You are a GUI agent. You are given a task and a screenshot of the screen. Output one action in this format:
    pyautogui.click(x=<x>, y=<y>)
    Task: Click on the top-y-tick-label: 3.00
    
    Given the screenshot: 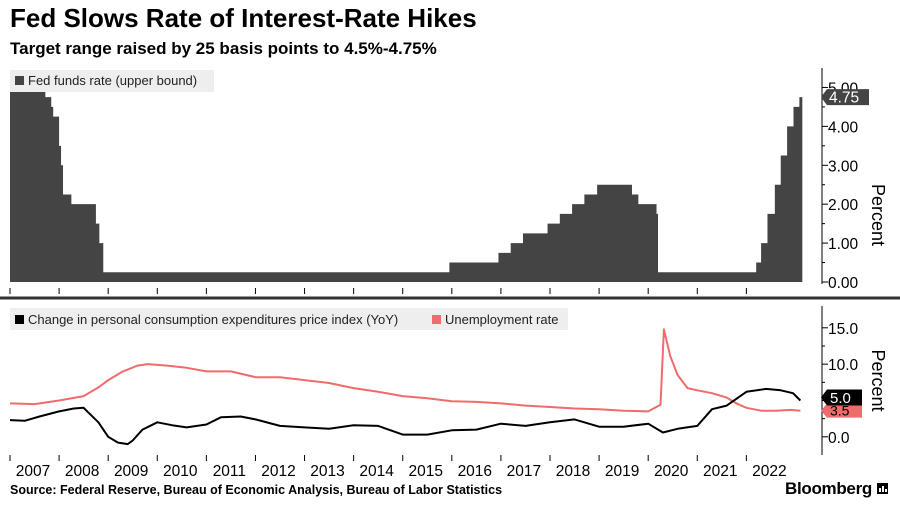 What is the action you would take?
    pyautogui.click(x=843, y=166)
    